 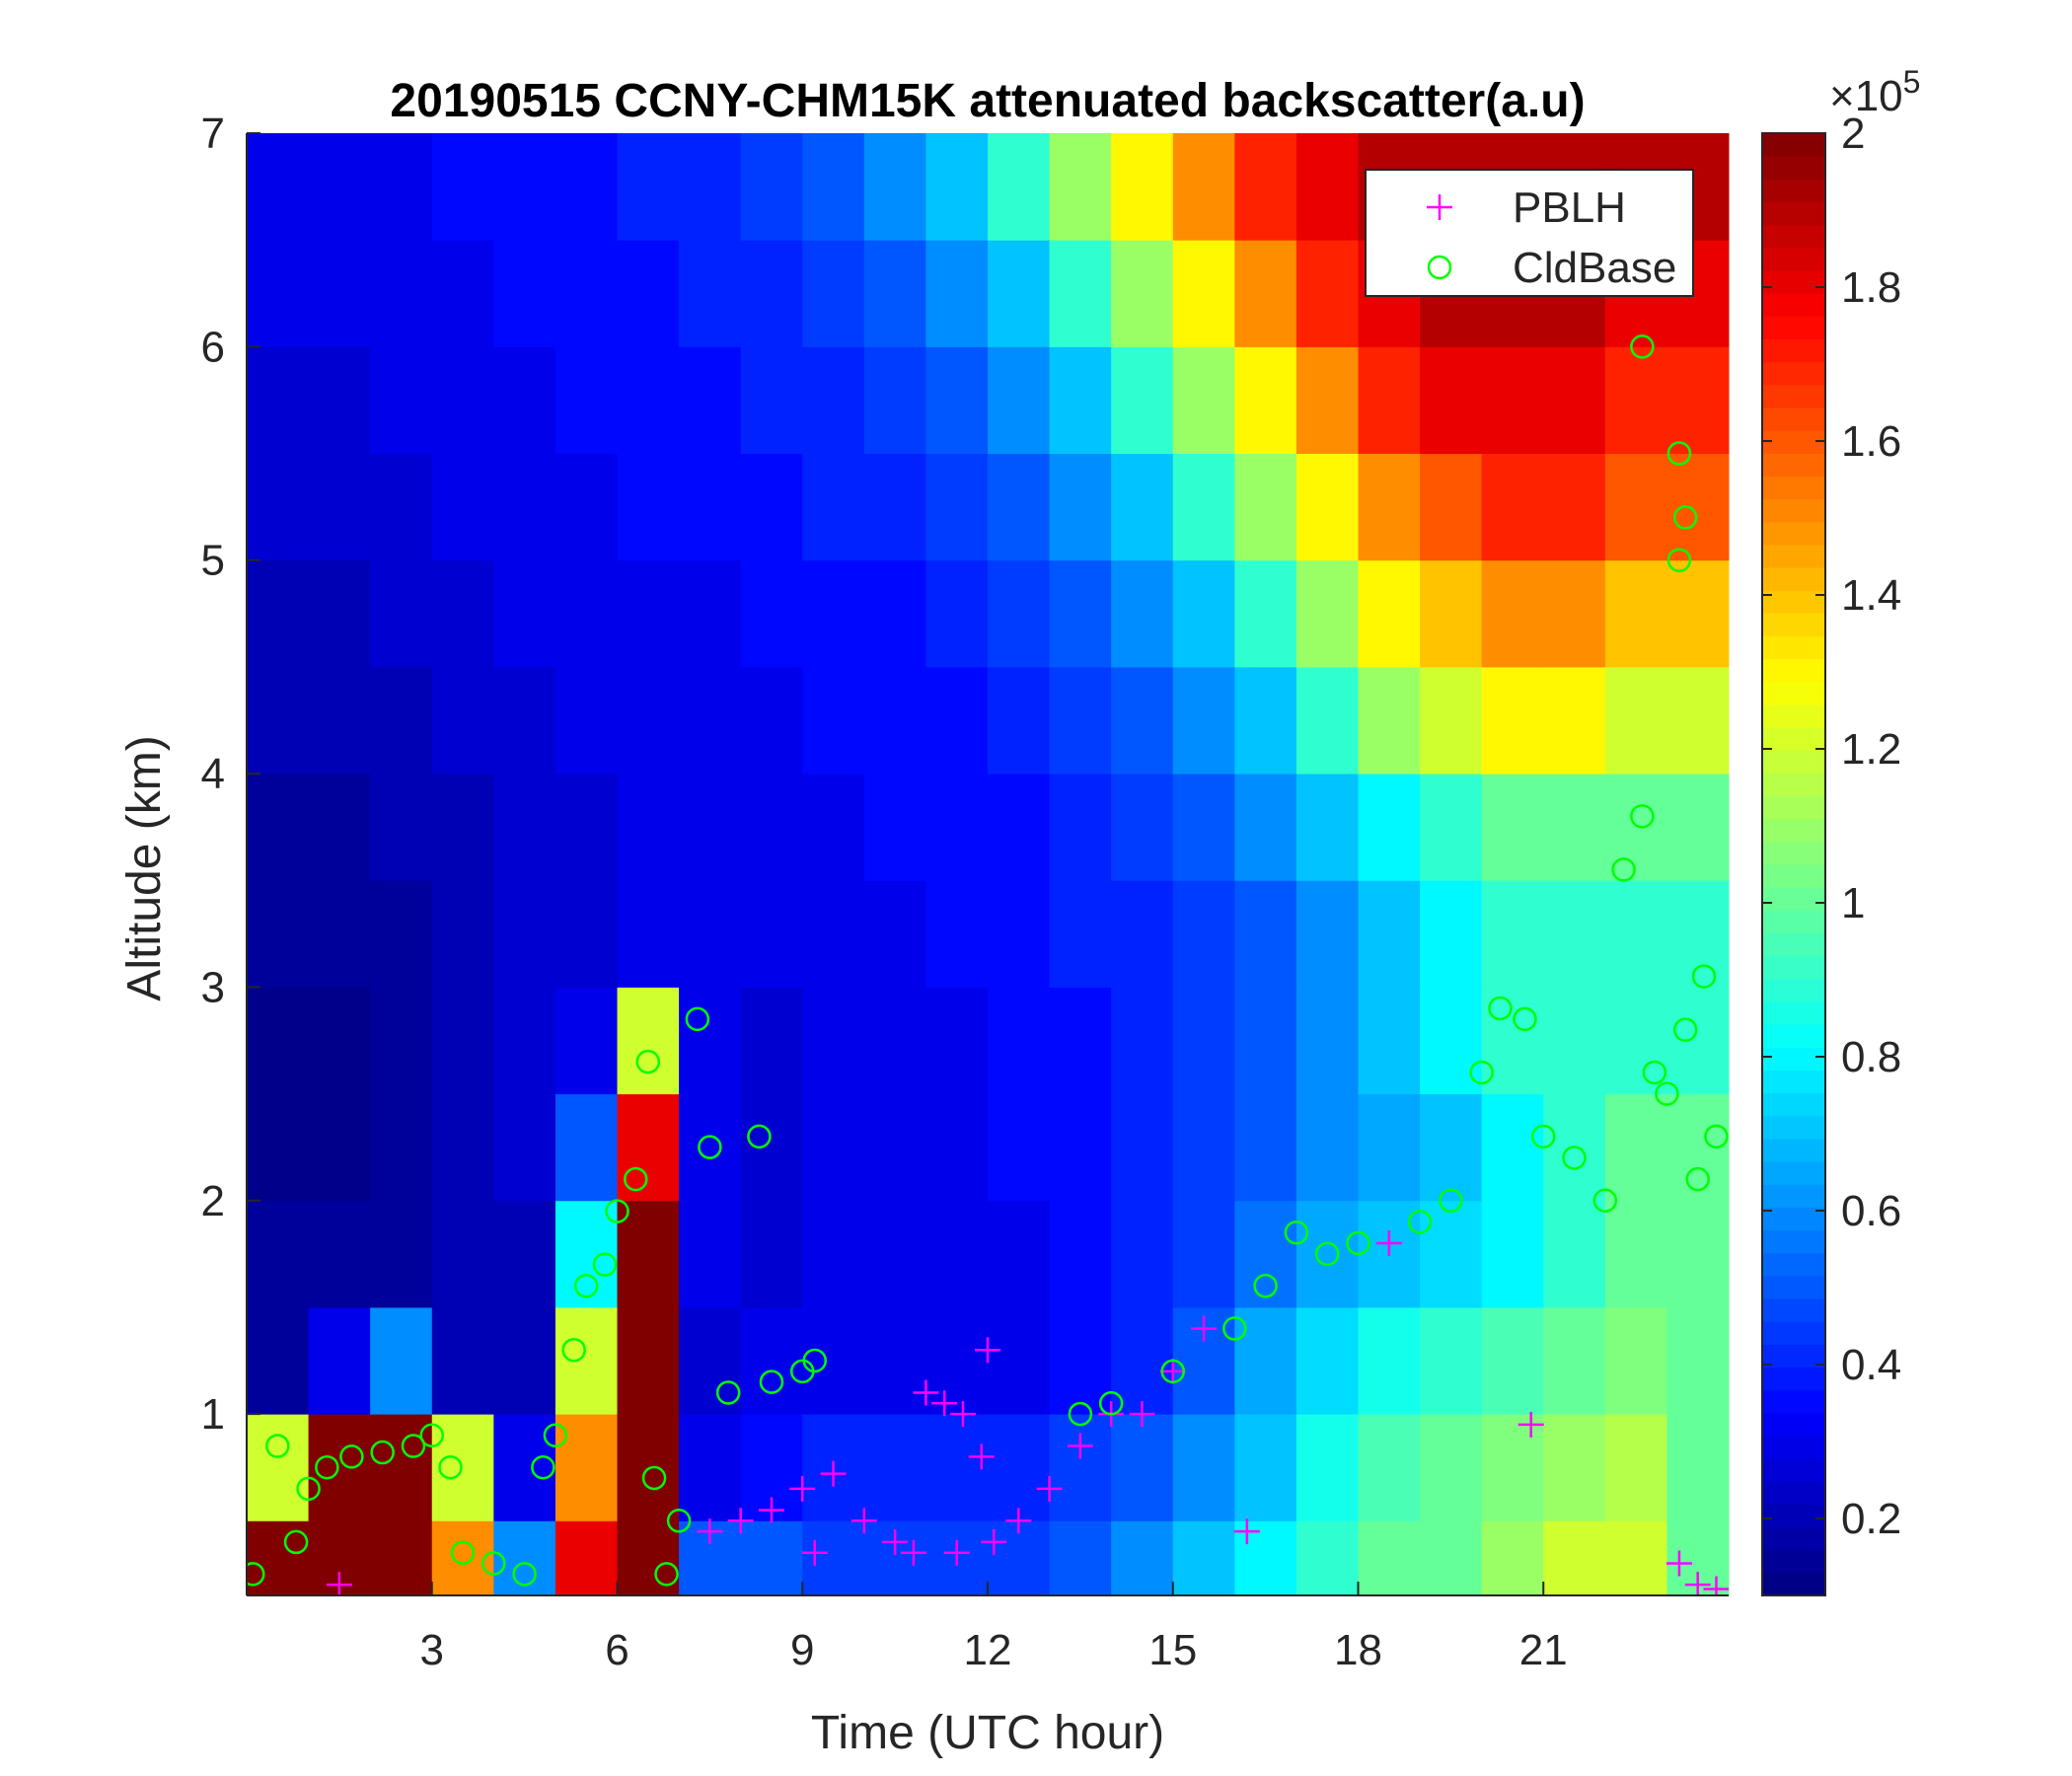 I want to click on legend-label: CldBase, so click(x=1595, y=268).